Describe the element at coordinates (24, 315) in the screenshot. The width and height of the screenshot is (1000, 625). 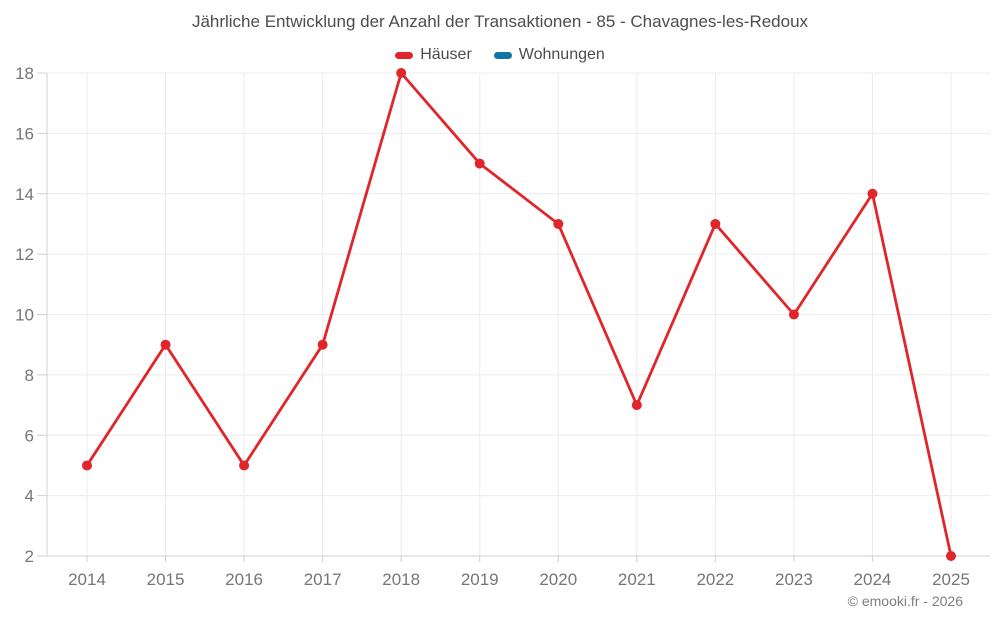
I see `y-axis-label: 10` at that location.